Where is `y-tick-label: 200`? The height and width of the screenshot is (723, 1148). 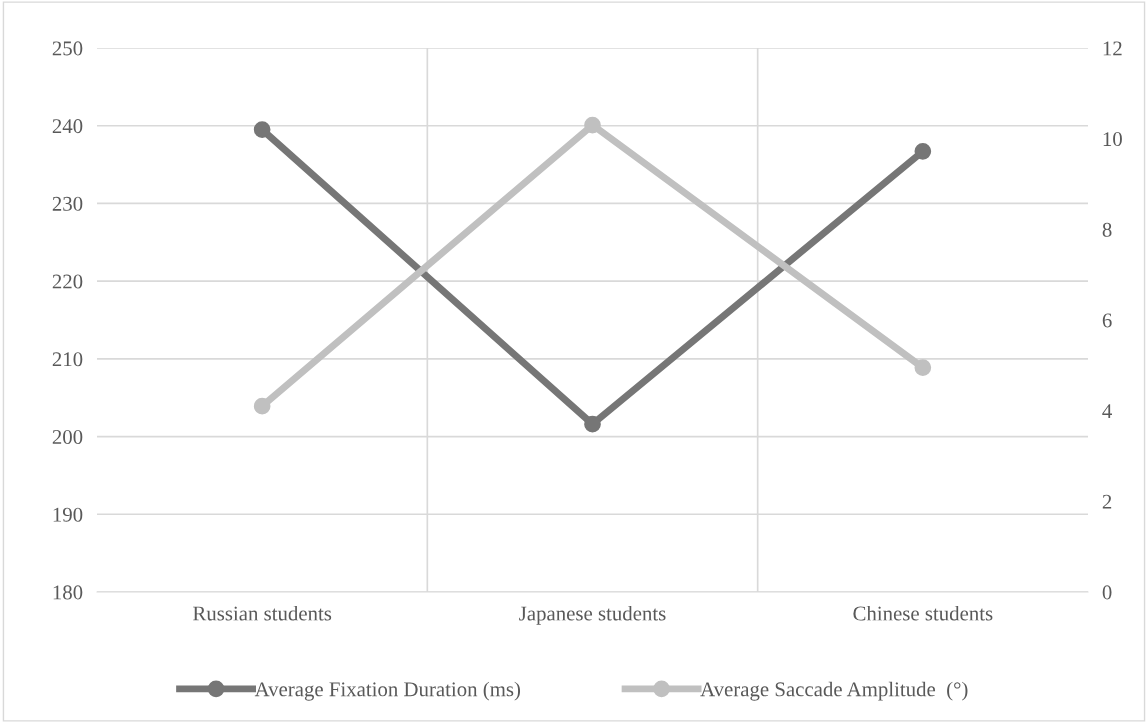
y-tick-label: 200 is located at coordinates (67, 436).